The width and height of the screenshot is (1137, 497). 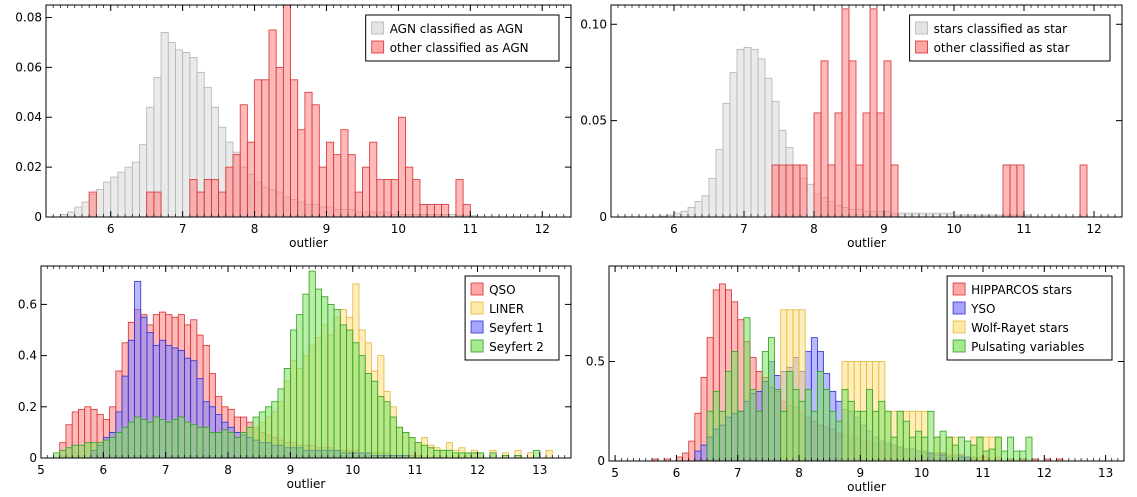 What do you see at coordinates (921, 473) in the screenshot?
I see `x-tick-label: 10` at bounding box center [921, 473].